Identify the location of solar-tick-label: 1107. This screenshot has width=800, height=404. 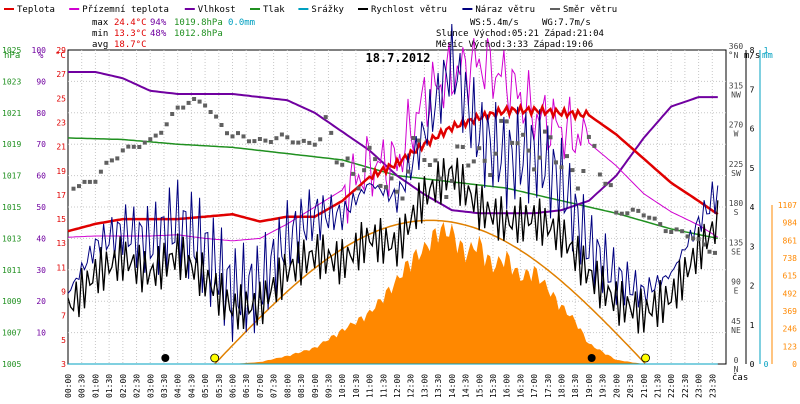
(787, 205).